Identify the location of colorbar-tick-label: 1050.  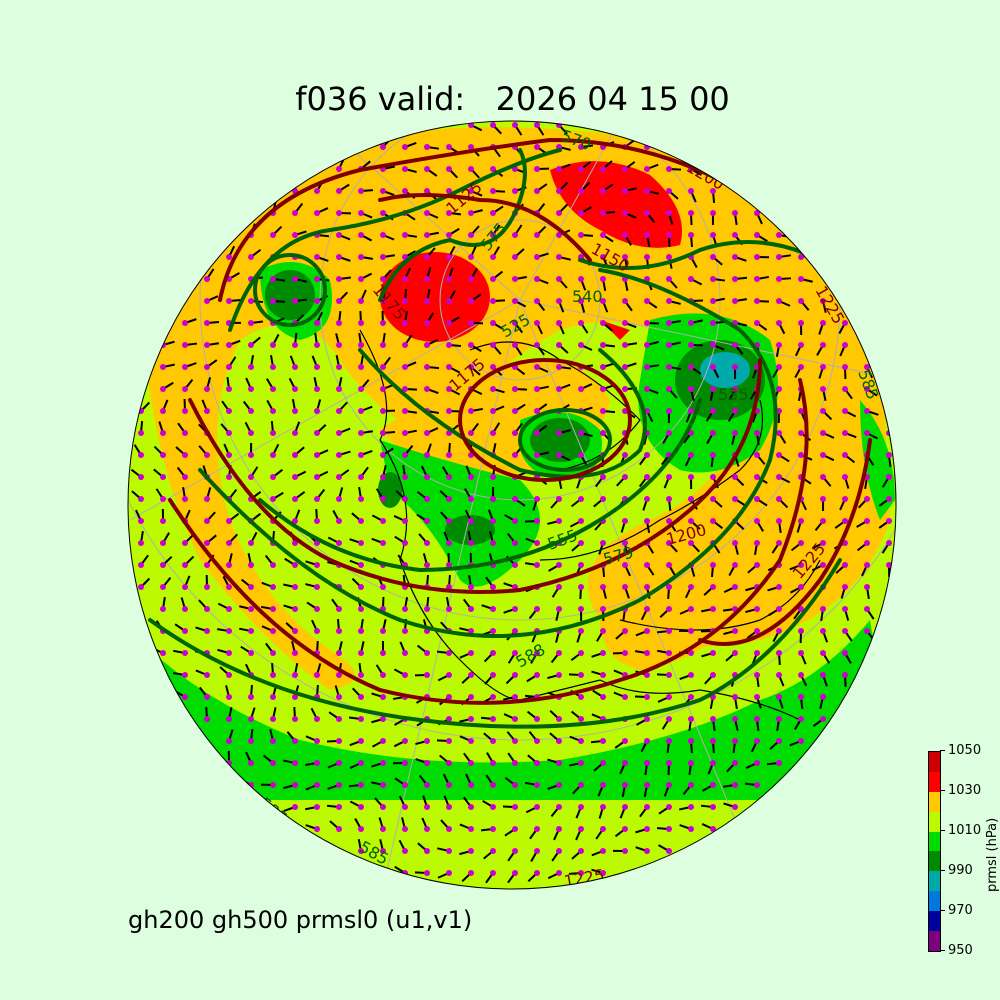
(965, 750).